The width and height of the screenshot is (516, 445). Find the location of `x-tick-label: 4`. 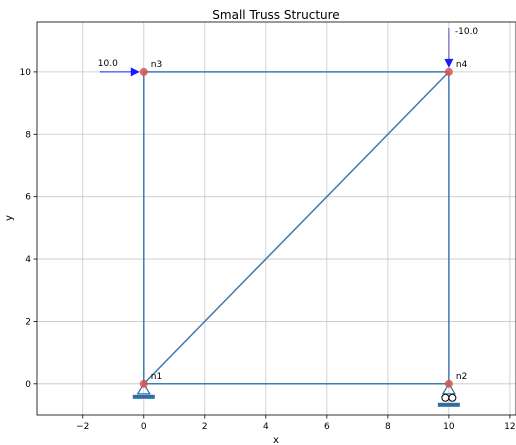

x-tick-label: 4 is located at coordinates (266, 427).